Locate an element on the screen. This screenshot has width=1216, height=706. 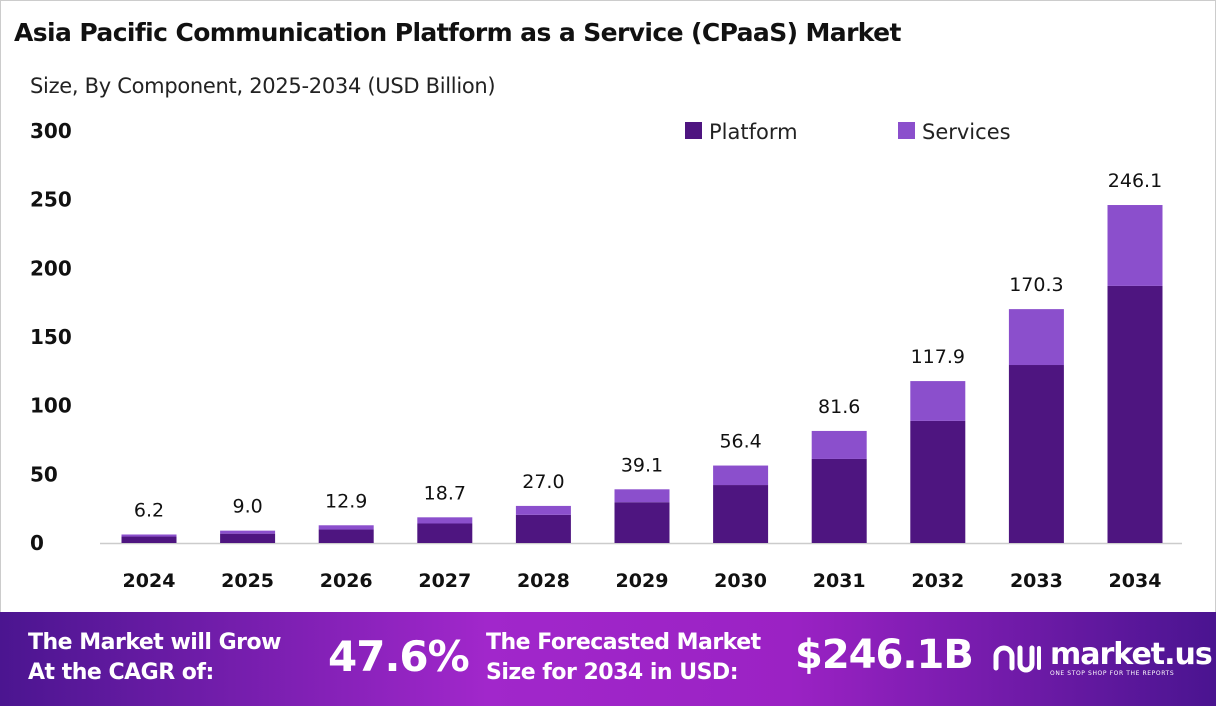
x-tick-label: 2026 is located at coordinates (346, 581).